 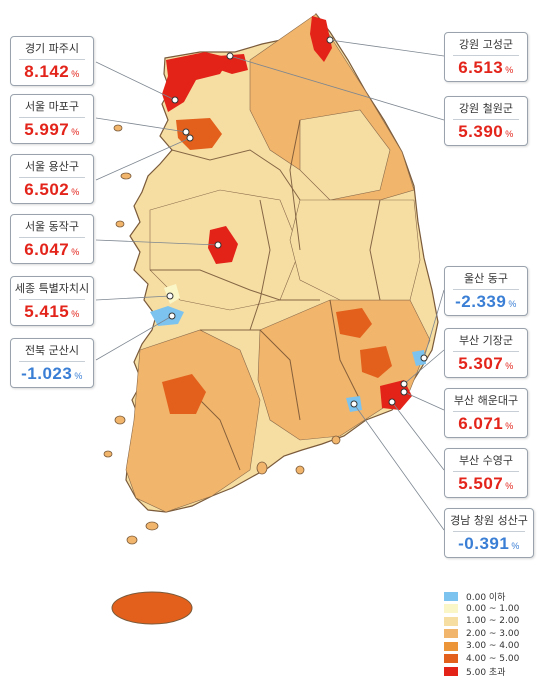 I want to click on region-name: 부산 기장군, so click(x=486, y=340).